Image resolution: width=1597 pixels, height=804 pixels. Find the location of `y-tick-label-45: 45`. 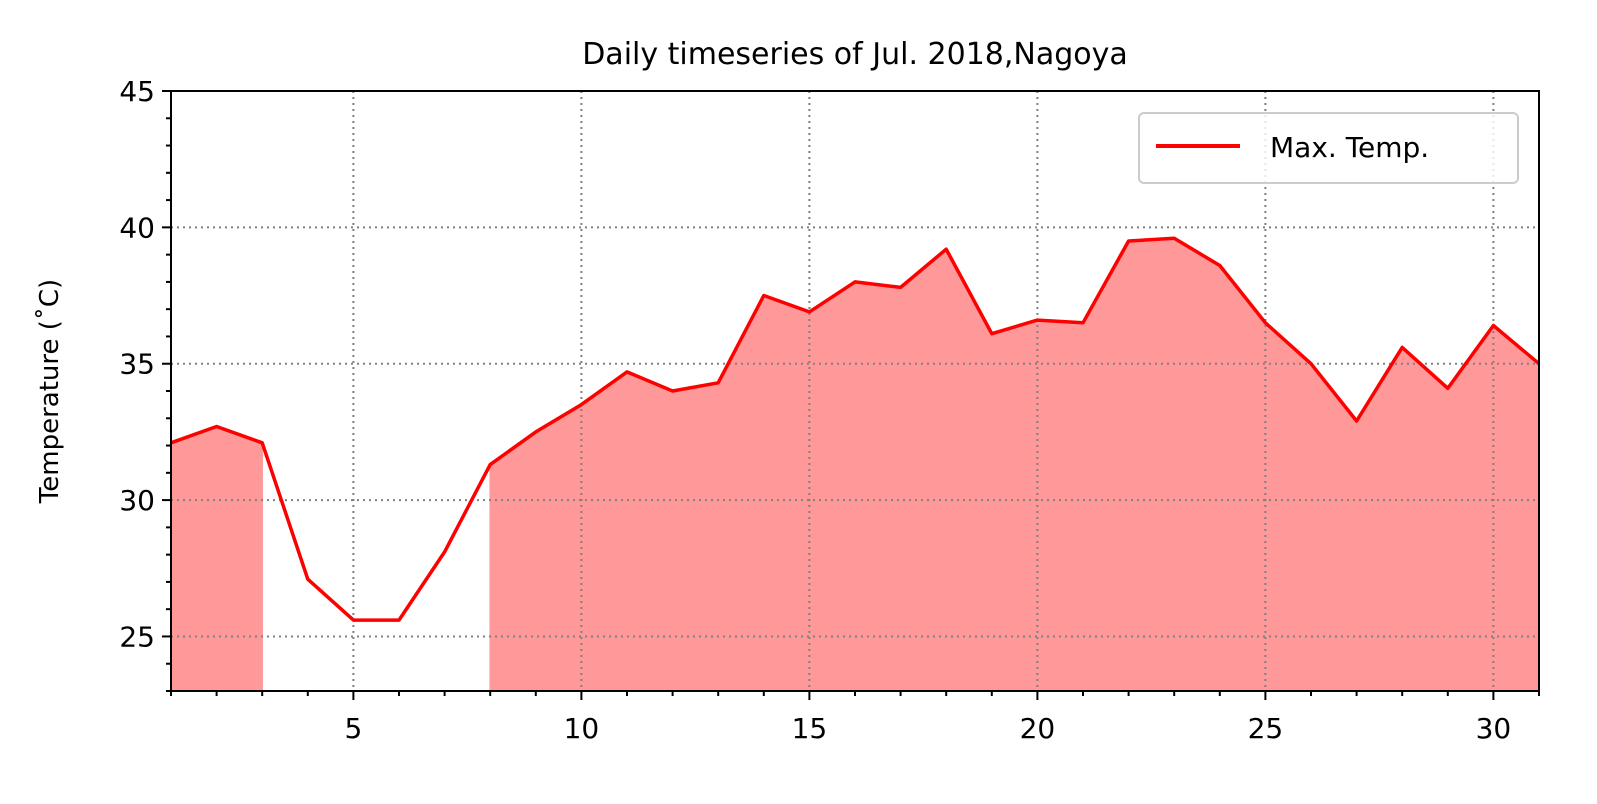

y-tick-label-45: 45 is located at coordinates (137, 91).